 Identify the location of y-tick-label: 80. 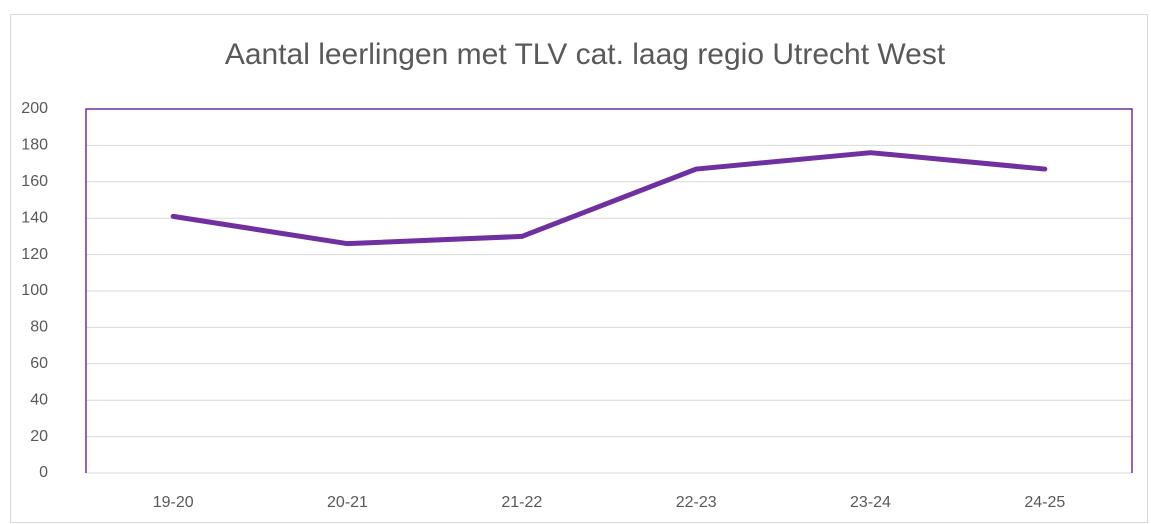
(39, 327).